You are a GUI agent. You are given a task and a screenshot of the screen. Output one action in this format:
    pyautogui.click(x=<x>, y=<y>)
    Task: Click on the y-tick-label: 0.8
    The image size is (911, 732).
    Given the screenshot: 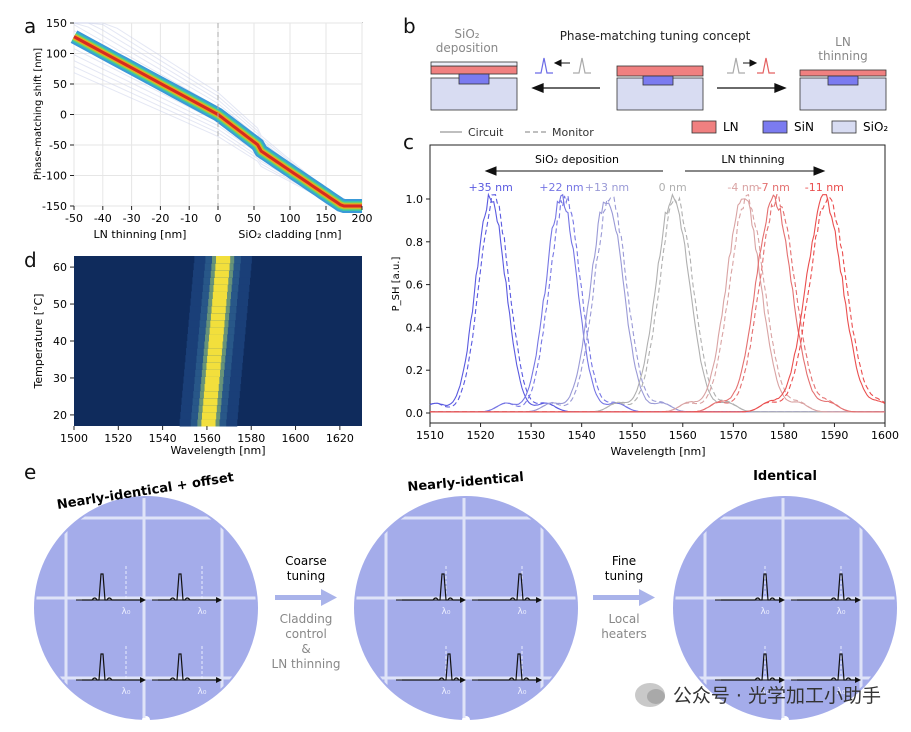 What is the action you would take?
    pyautogui.click(x=415, y=242)
    